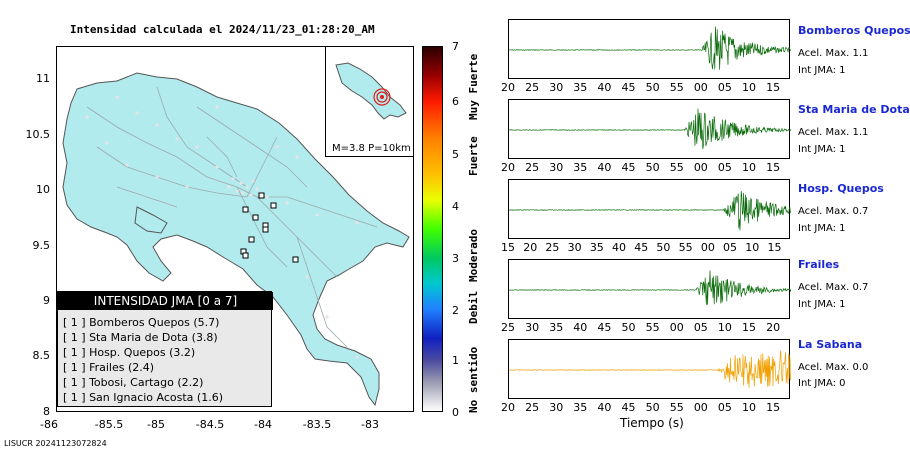 The height and width of the screenshot is (460, 910). Describe the element at coordinates (455, 258) in the screenshot. I see `colorbar-tick: 3` at that location.